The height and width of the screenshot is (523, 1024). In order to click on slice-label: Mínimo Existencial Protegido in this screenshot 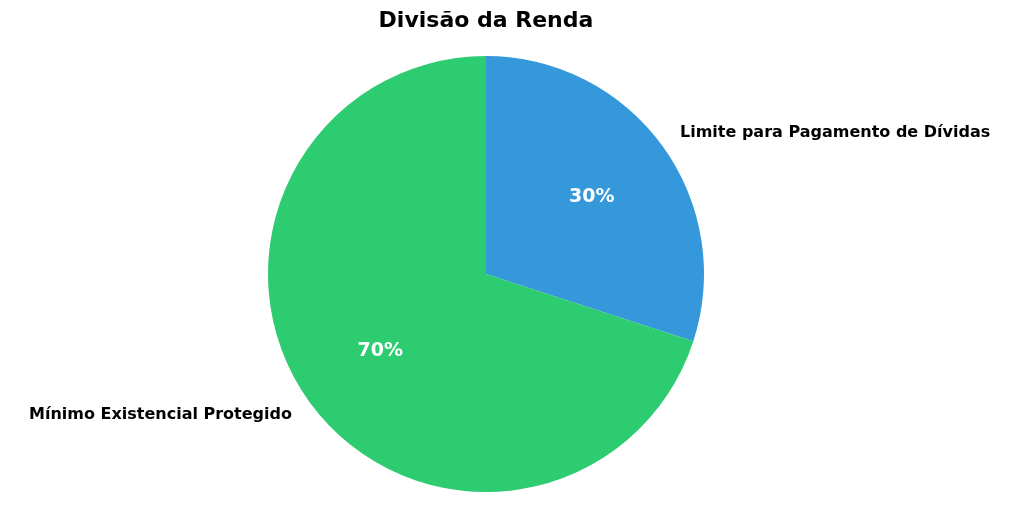, I will do `click(160, 414)`.